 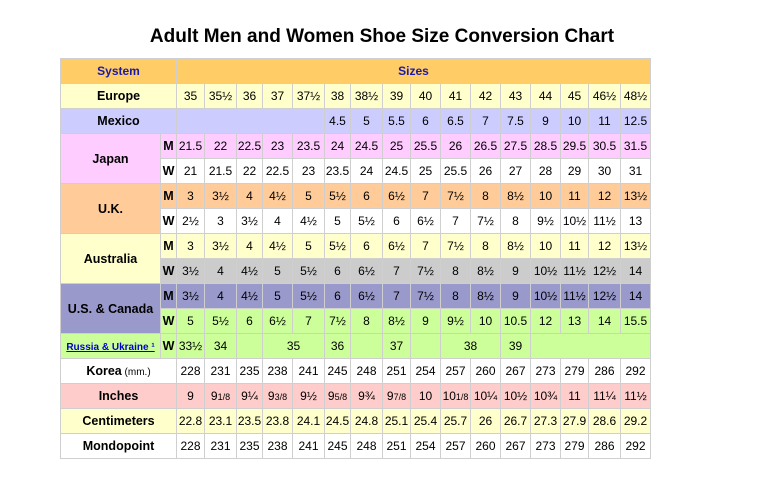 I want to click on size-cell: 48½, so click(x=635, y=96).